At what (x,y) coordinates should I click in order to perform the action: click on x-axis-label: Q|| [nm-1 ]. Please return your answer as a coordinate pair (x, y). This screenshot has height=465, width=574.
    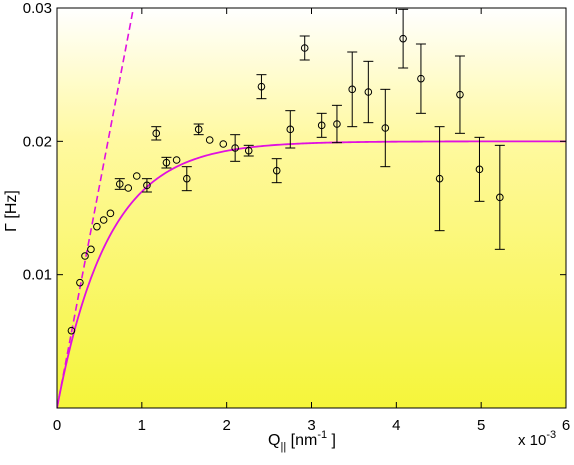
    Looking at the image, I should click on (302, 441).